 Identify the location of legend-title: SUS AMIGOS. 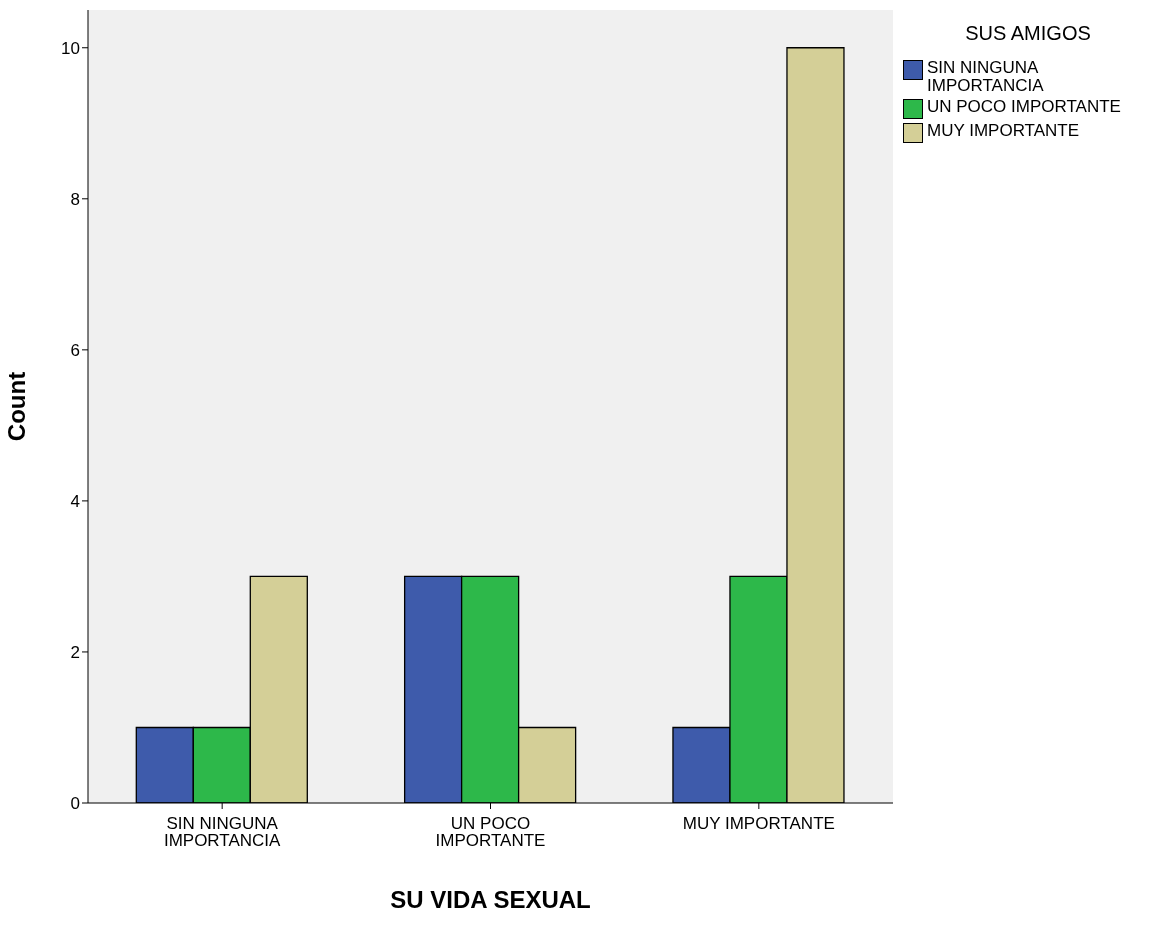
(1028, 33).